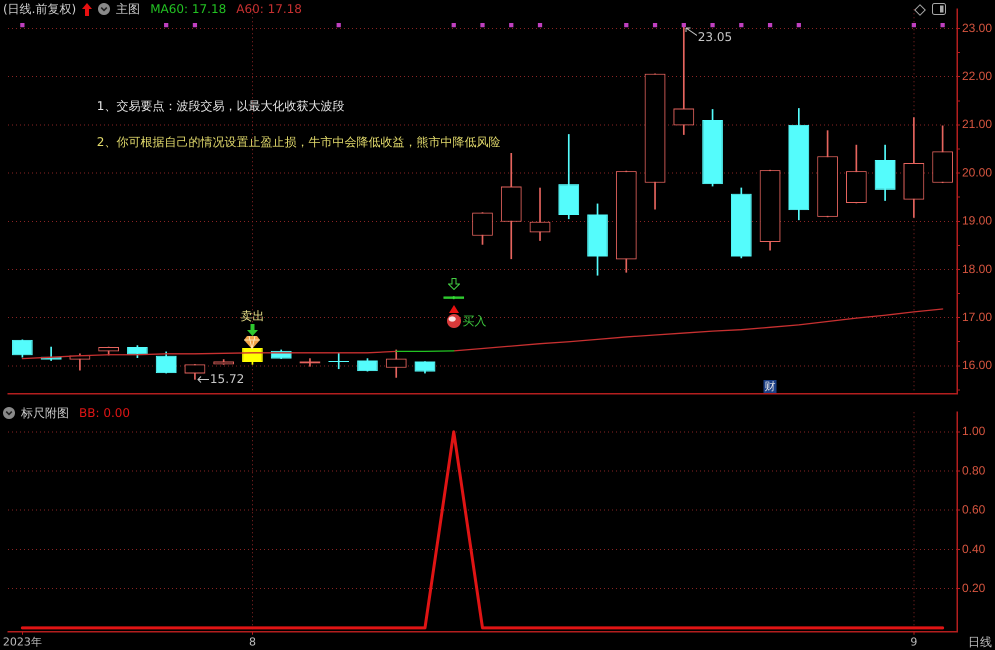 The height and width of the screenshot is (650, 995). I want to click on y-tick-label: 1.00, so click(974, 431).